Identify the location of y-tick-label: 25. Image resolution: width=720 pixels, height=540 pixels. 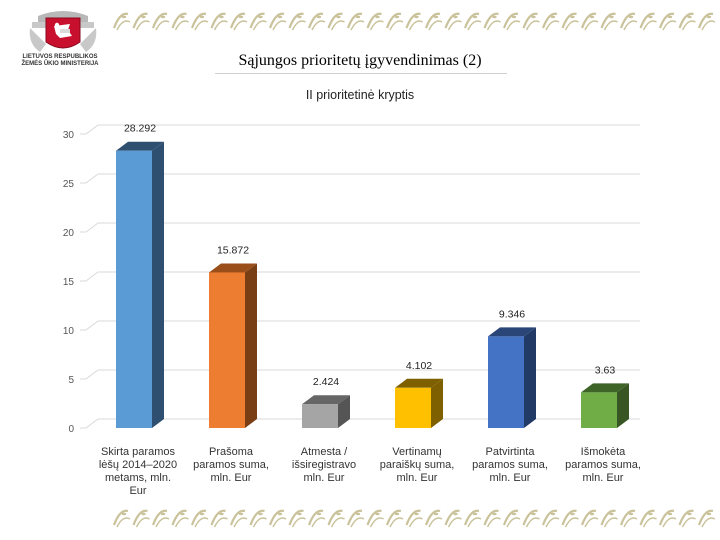
(69, 184).